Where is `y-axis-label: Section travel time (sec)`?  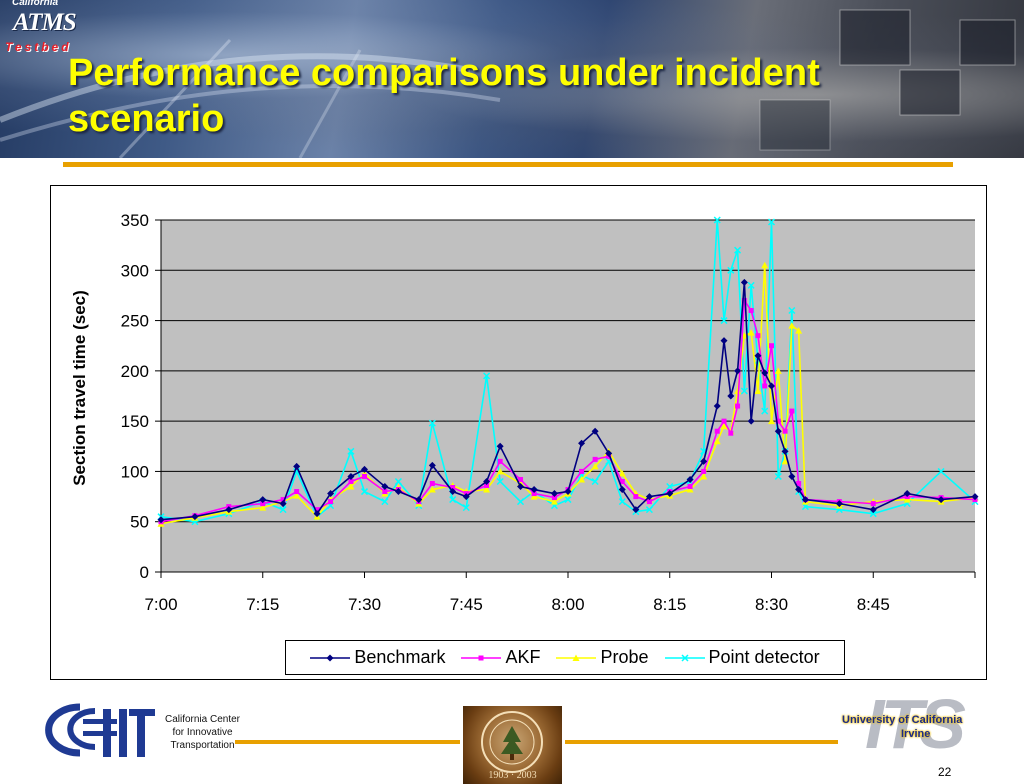 y-axis-label: Section travel time (sec) is located at coordinates (79, 388).